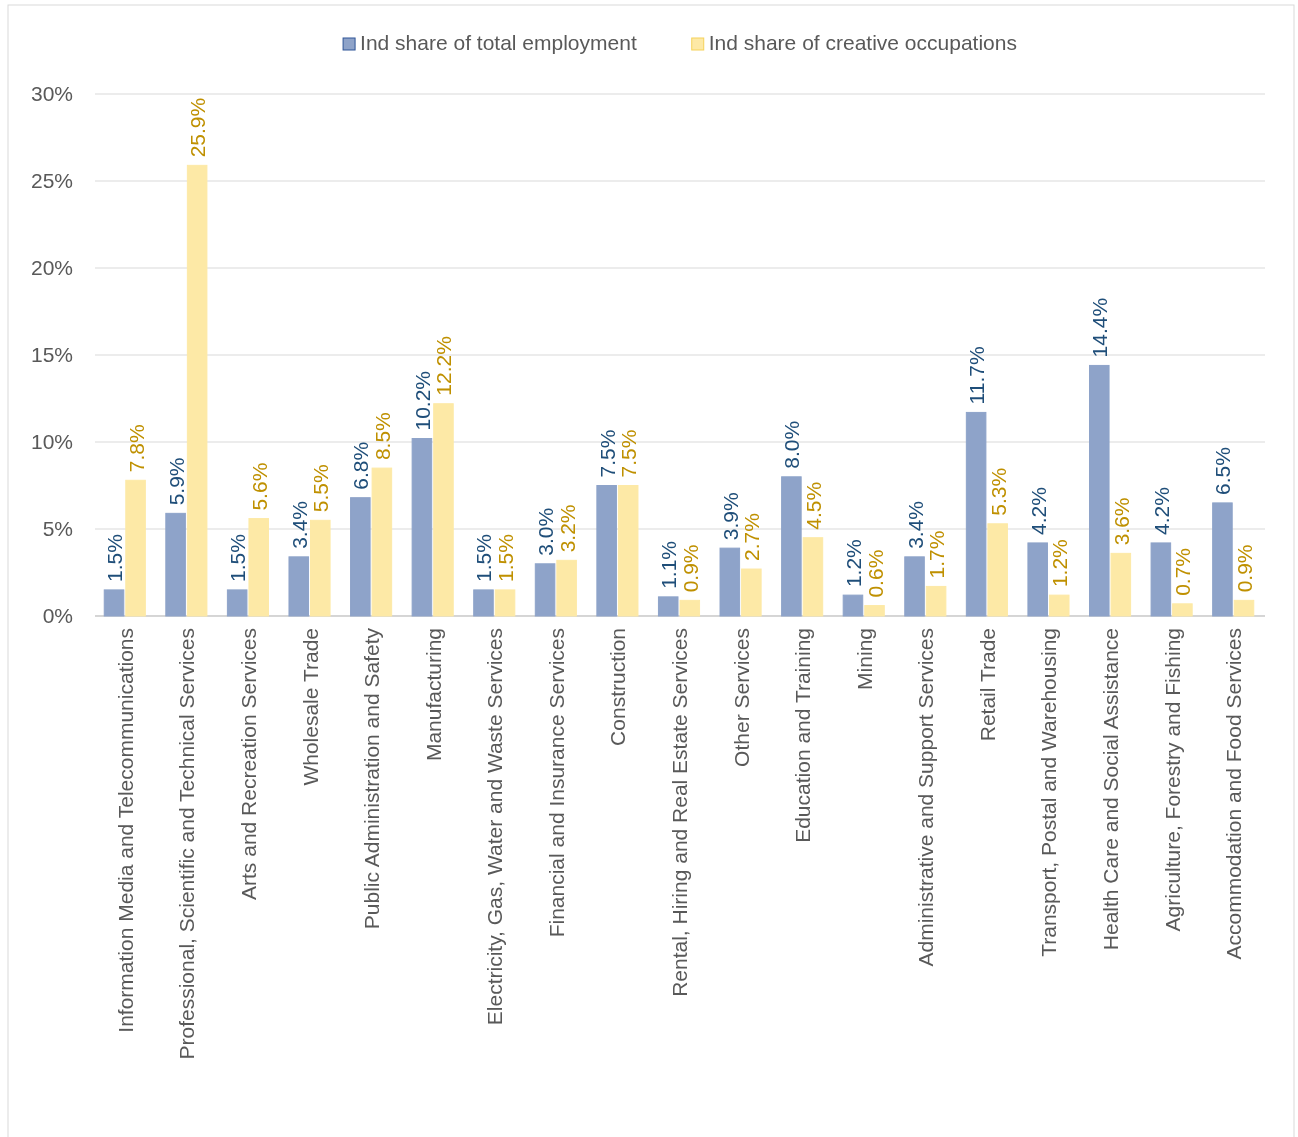  I want to click on data-label: 1.2%, so click(853, 563).